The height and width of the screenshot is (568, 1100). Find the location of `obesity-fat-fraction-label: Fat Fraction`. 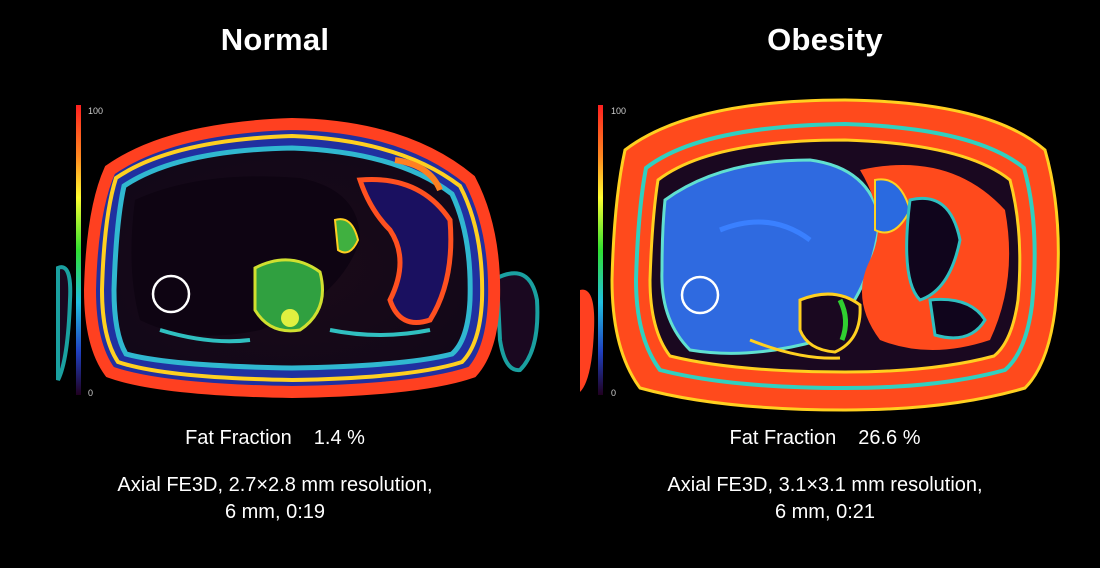

obesity-fat-fraction-label: Fat Fraction is located at coordinates (783, 438).